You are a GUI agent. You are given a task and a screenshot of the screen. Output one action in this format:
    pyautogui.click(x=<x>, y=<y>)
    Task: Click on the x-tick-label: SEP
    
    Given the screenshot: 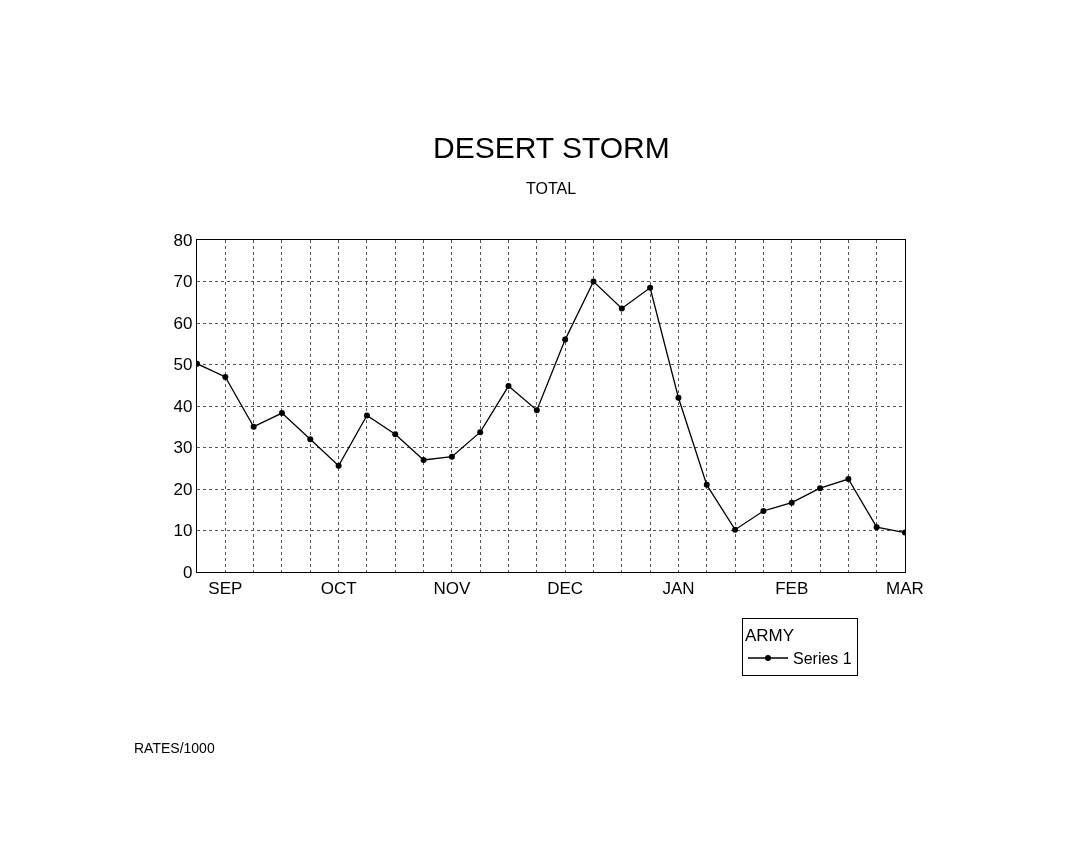 What is the action you would take?
    pyautogui.click(x=225, y=588)
    